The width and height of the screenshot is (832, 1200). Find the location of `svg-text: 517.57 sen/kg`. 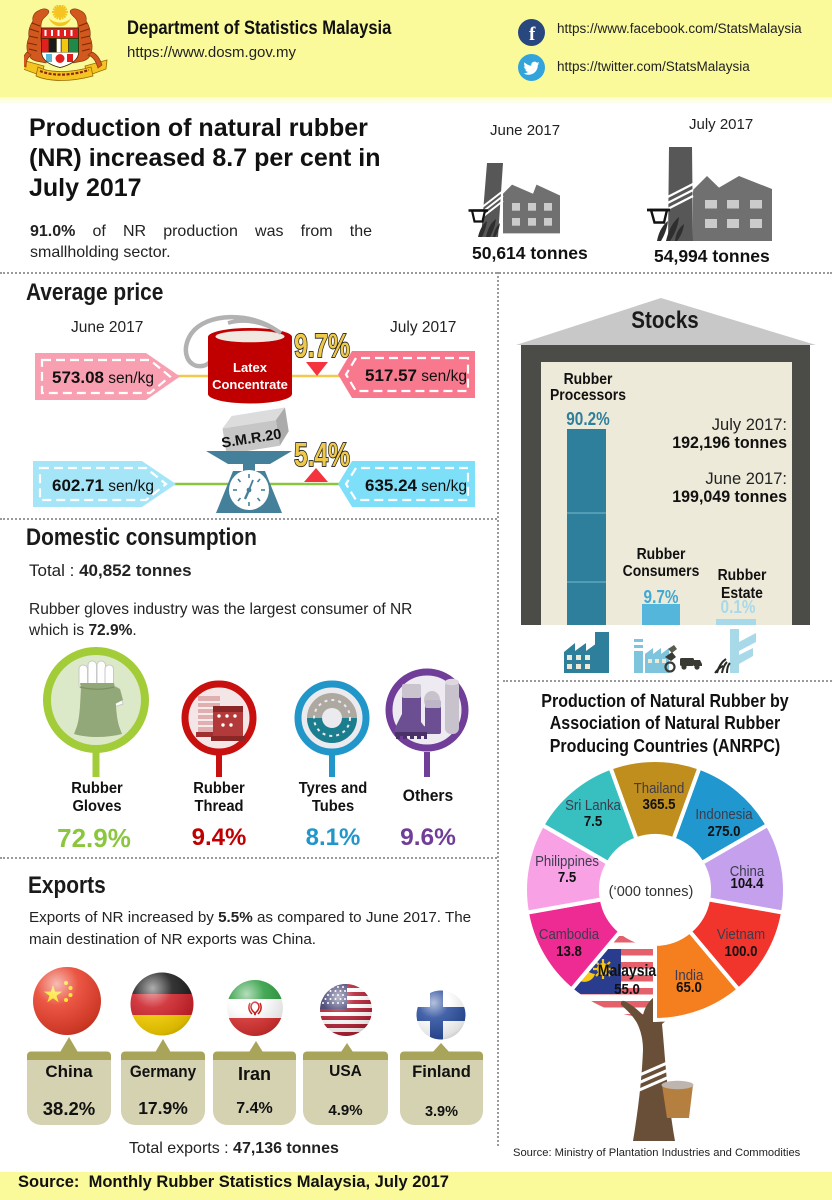

svg-text: 517.57 sen/kg is located at coordinates (416, 375).